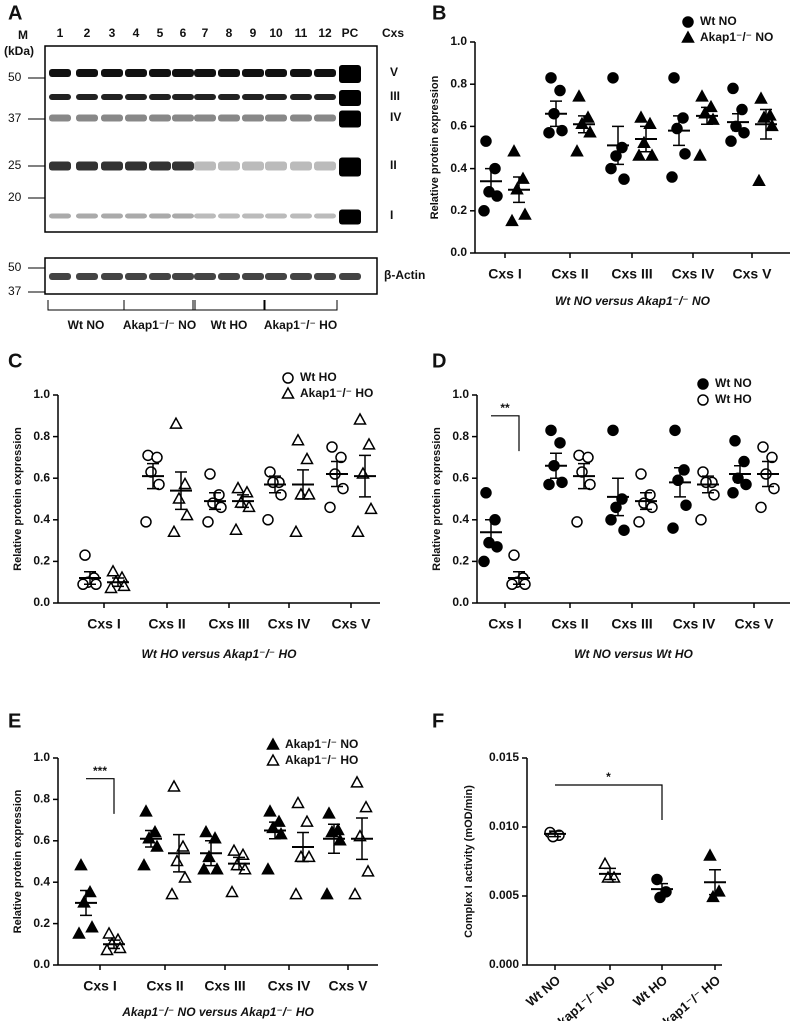 The height and width of the screenshot is (1021, 800). What do you see at coordinates (325, 33) in the screenshot?
I see `lane-label: 12` at bounding box center [325, 33].